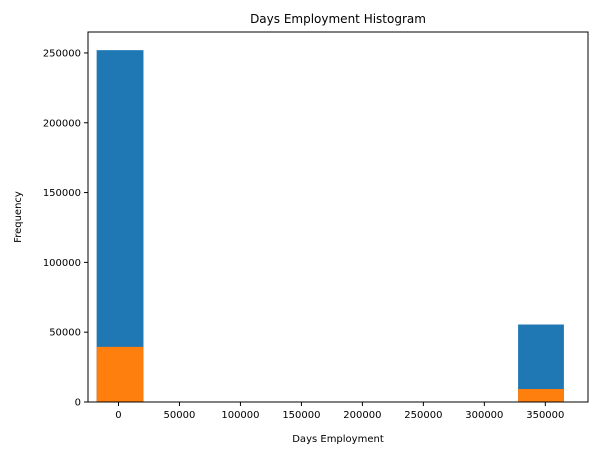  I want to click on y-tick-label: 50000, so click(65, 333).